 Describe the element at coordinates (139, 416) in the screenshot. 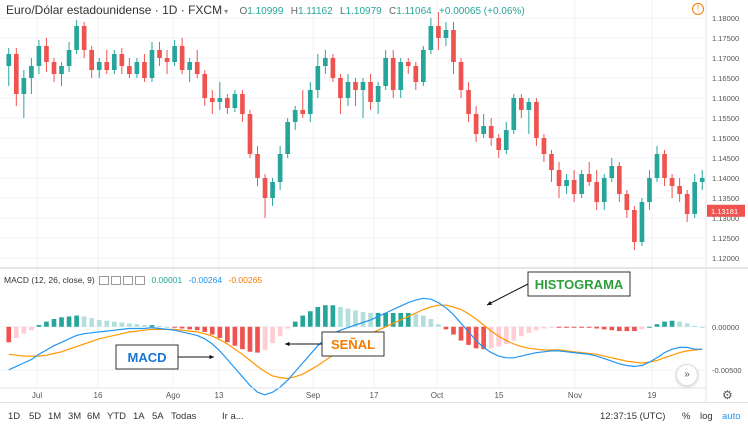

I see `range-1a: 1A` at that location.